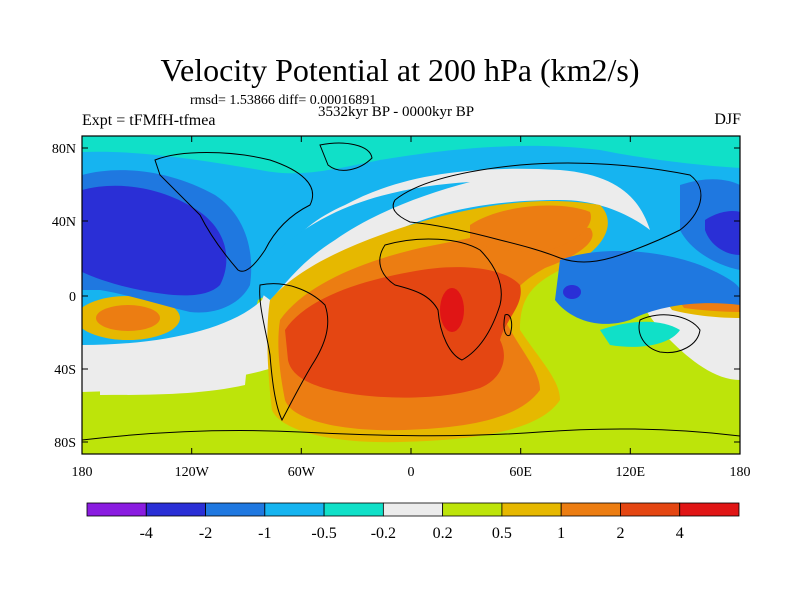 The image size is (800, 600). I want to click on contour-max-positive, so click(452, 310).